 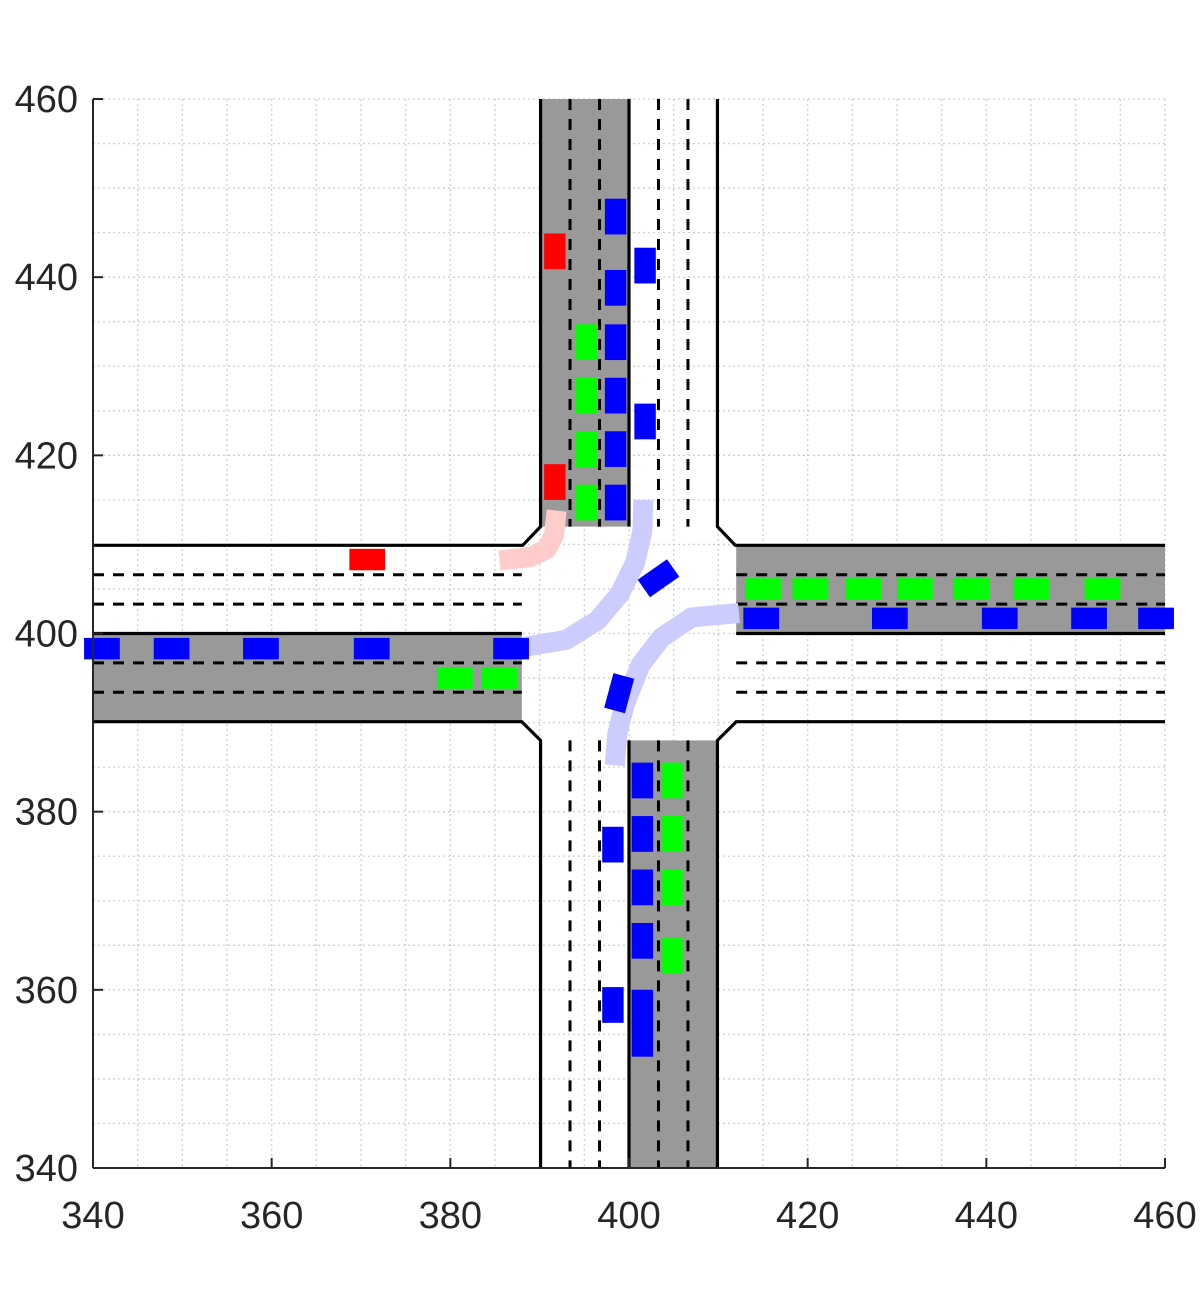 What do you see at coordinates (628, 1216) in the screenshot?
I see `x-tick-label: 400` at bounding box center [628, 1216].